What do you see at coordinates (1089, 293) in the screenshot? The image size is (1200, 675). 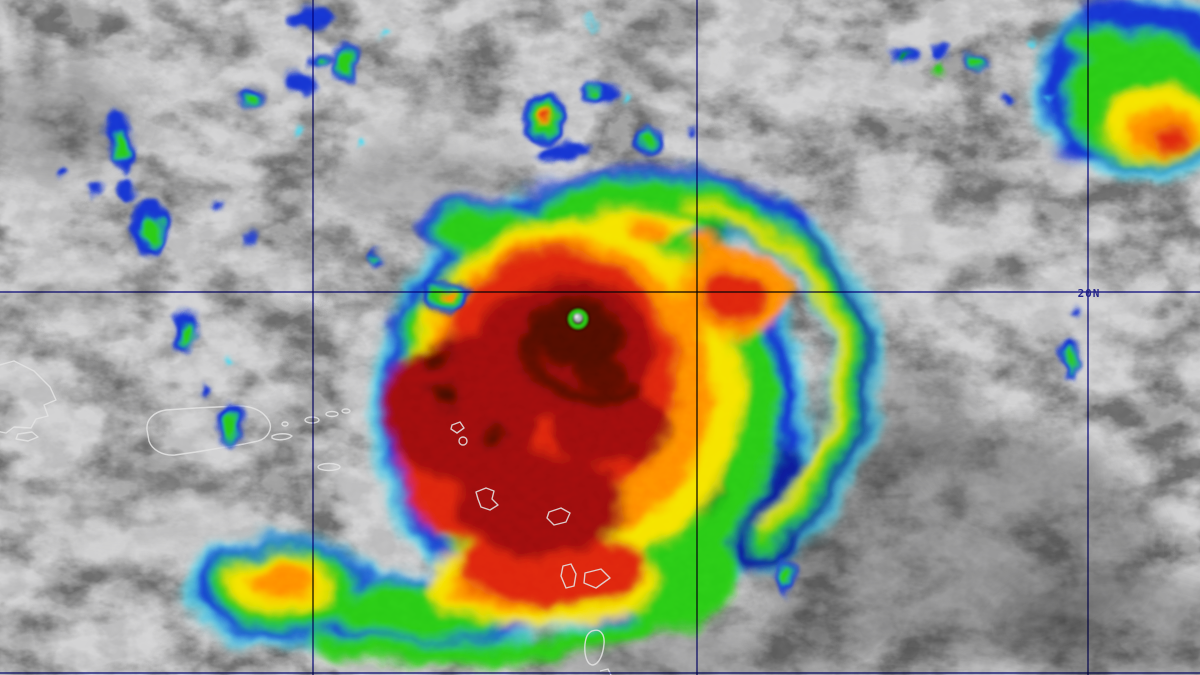 I see `latitude-label: 20N` at bounding box center [1089, 293].